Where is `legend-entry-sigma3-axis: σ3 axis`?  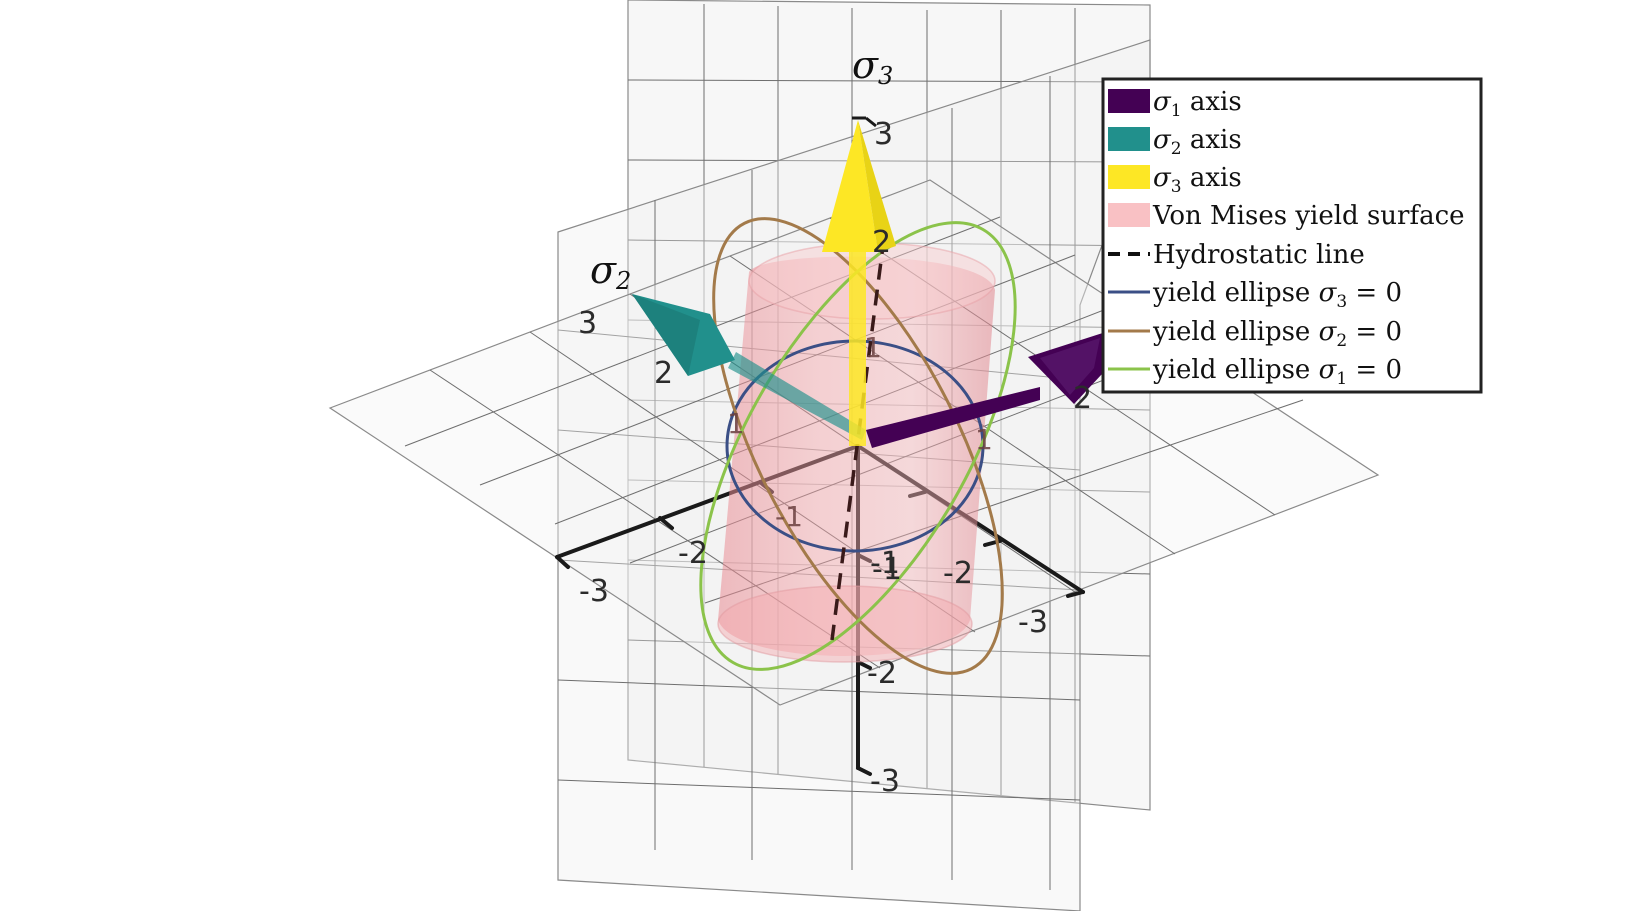 legend-entry-sigma3-axis: σ3 axis is located at coordinates (1175, 180).